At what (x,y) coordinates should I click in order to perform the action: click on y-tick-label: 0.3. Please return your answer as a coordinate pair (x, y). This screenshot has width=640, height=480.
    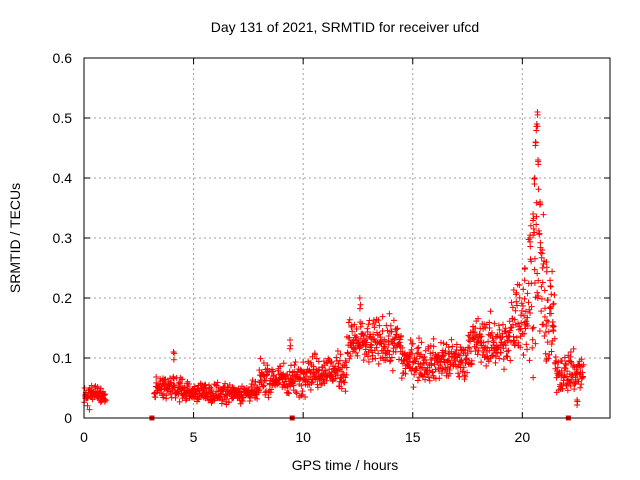
    Looking at the image, I should click on (63, 238).